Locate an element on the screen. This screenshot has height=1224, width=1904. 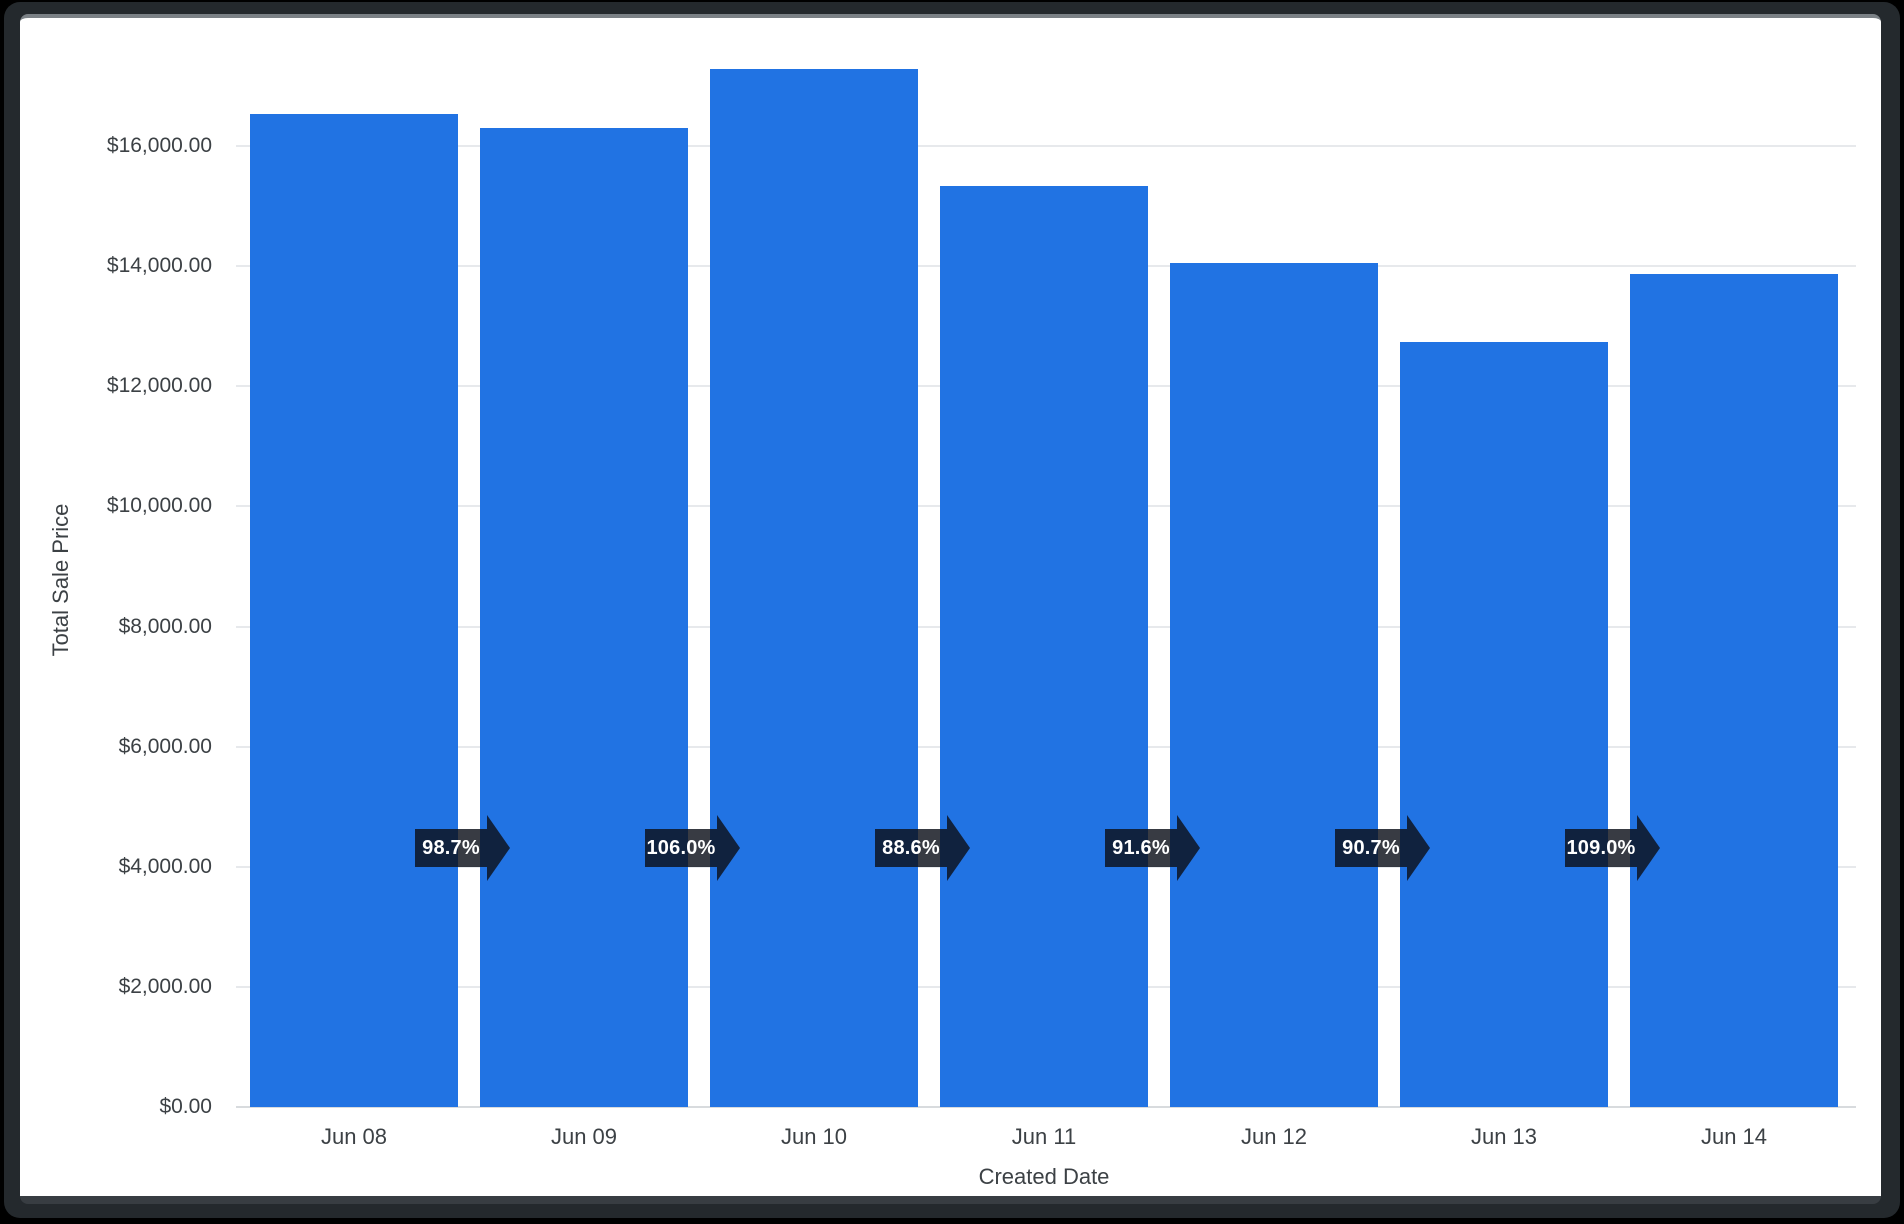
axis-baseline is located at coordinates (1046, 1107).